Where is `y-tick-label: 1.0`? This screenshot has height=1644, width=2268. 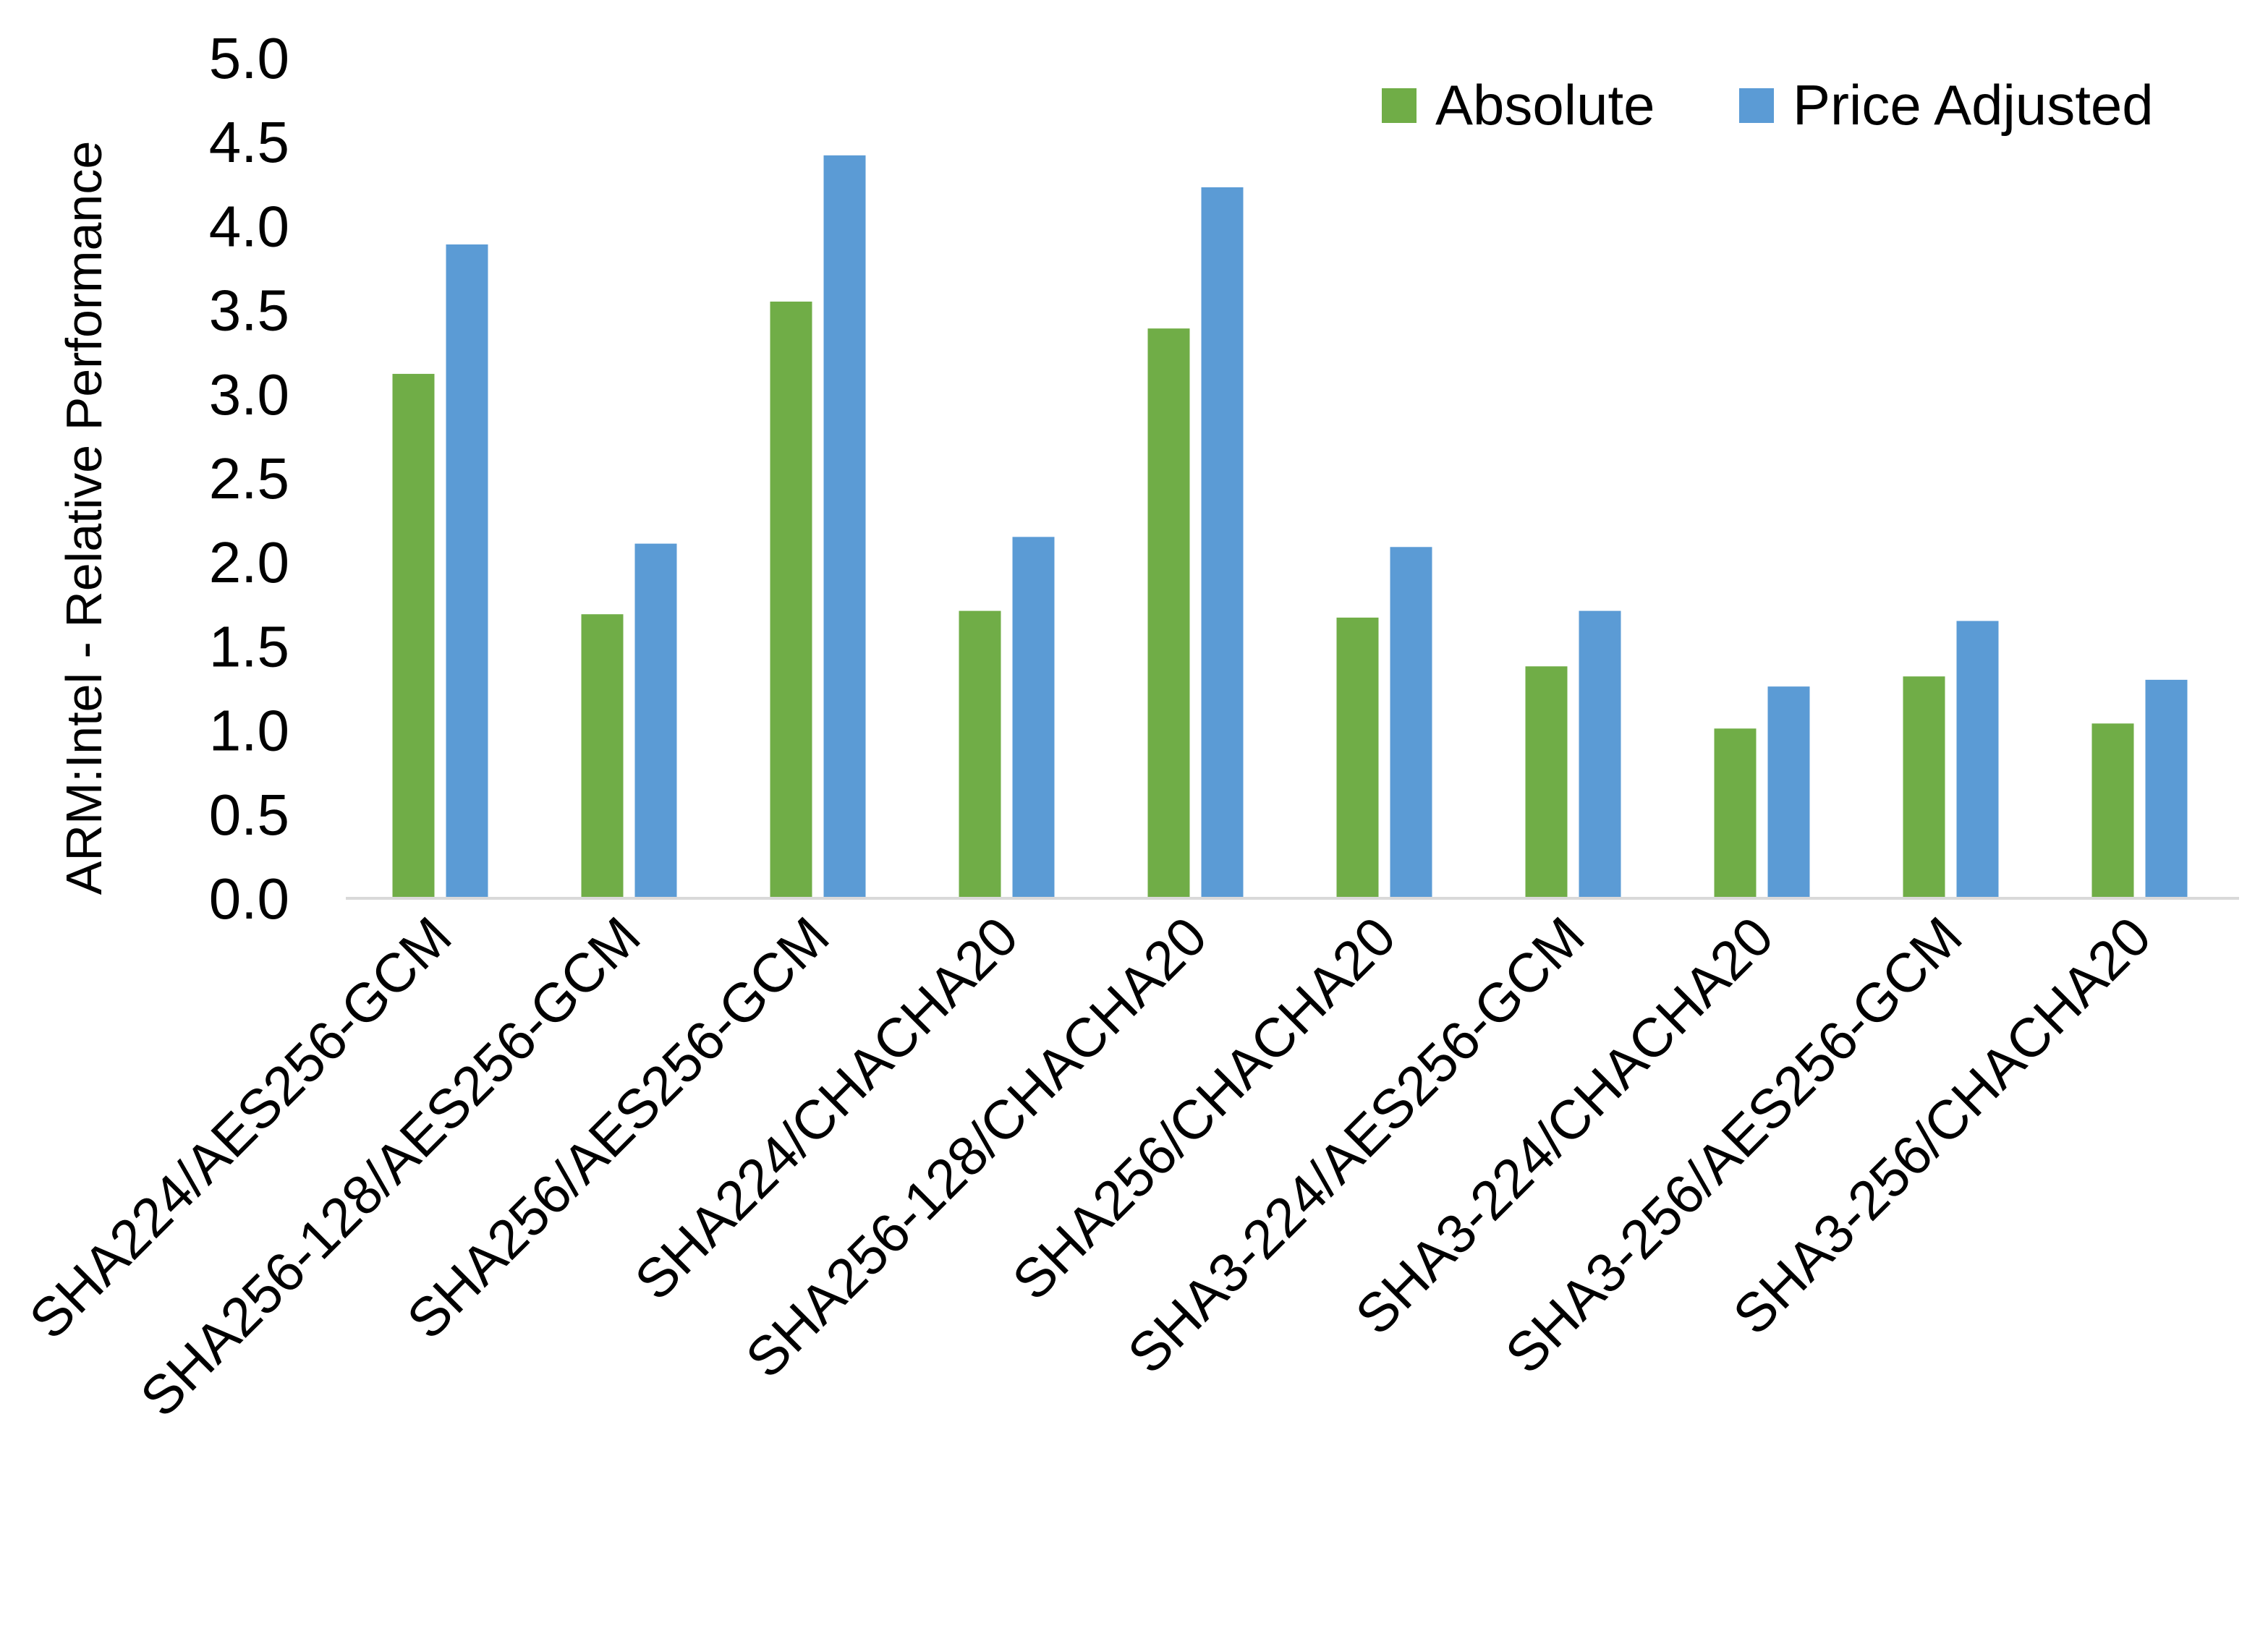
y-tick-label: 1.0 is located at coordinates (249, 731).